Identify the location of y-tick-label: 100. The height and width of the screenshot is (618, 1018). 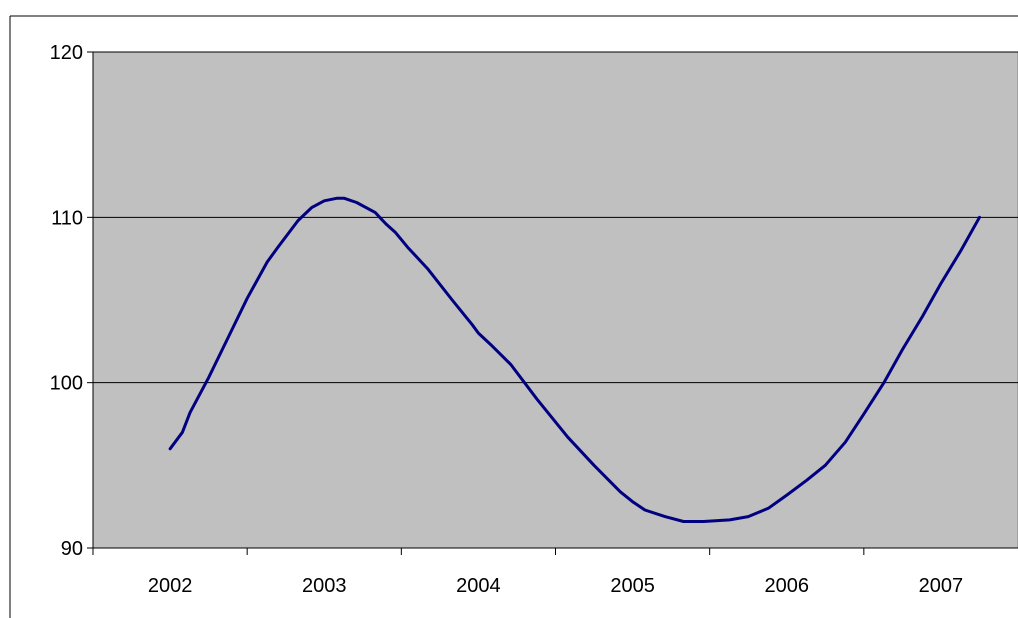
(66, 384).